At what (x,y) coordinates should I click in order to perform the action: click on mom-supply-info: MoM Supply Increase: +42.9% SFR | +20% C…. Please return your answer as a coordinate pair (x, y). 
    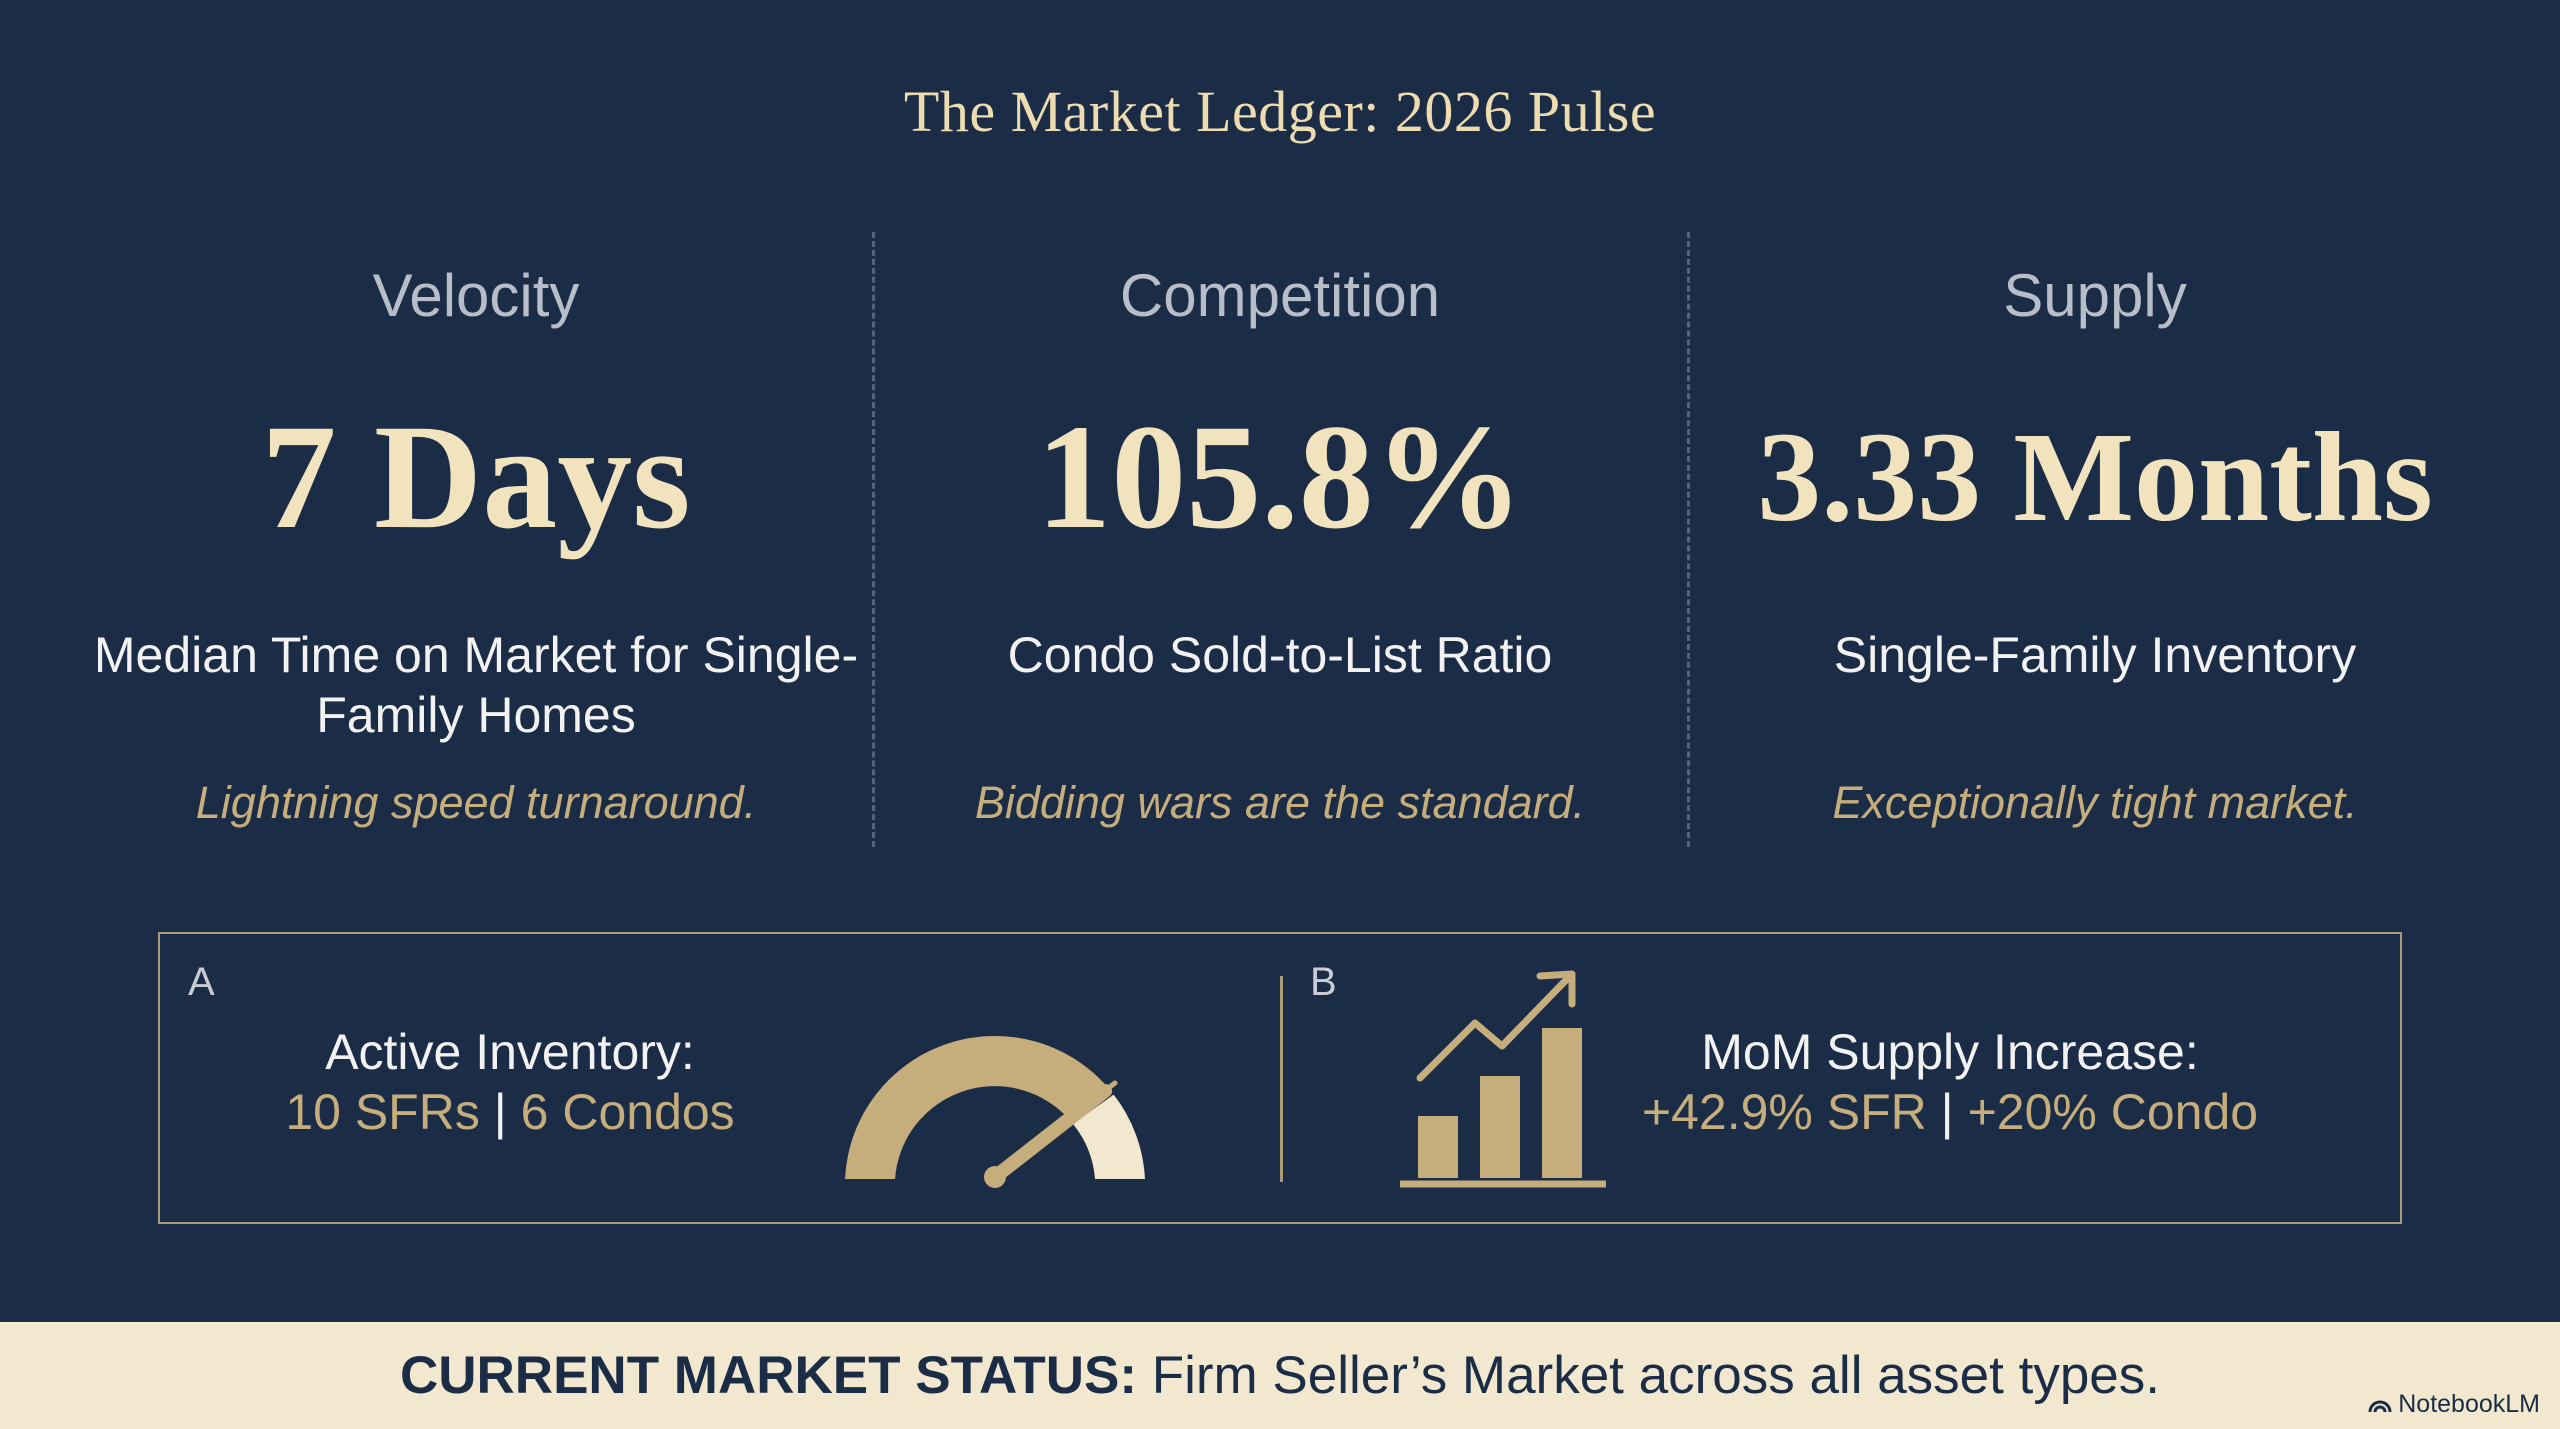
    Looking at the image, I should click on (1950, 1082).